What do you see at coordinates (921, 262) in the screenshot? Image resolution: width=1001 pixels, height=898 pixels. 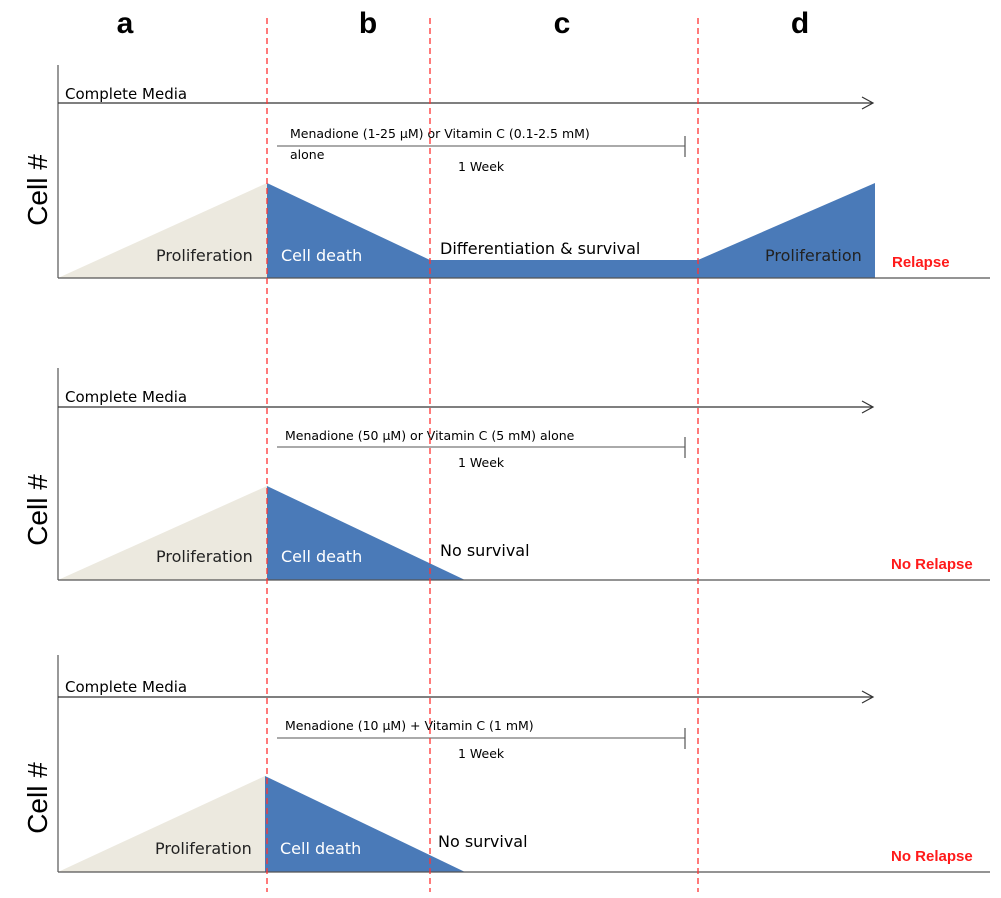 I see `outcome-label: Relapse` at bounding box center [921, 262].